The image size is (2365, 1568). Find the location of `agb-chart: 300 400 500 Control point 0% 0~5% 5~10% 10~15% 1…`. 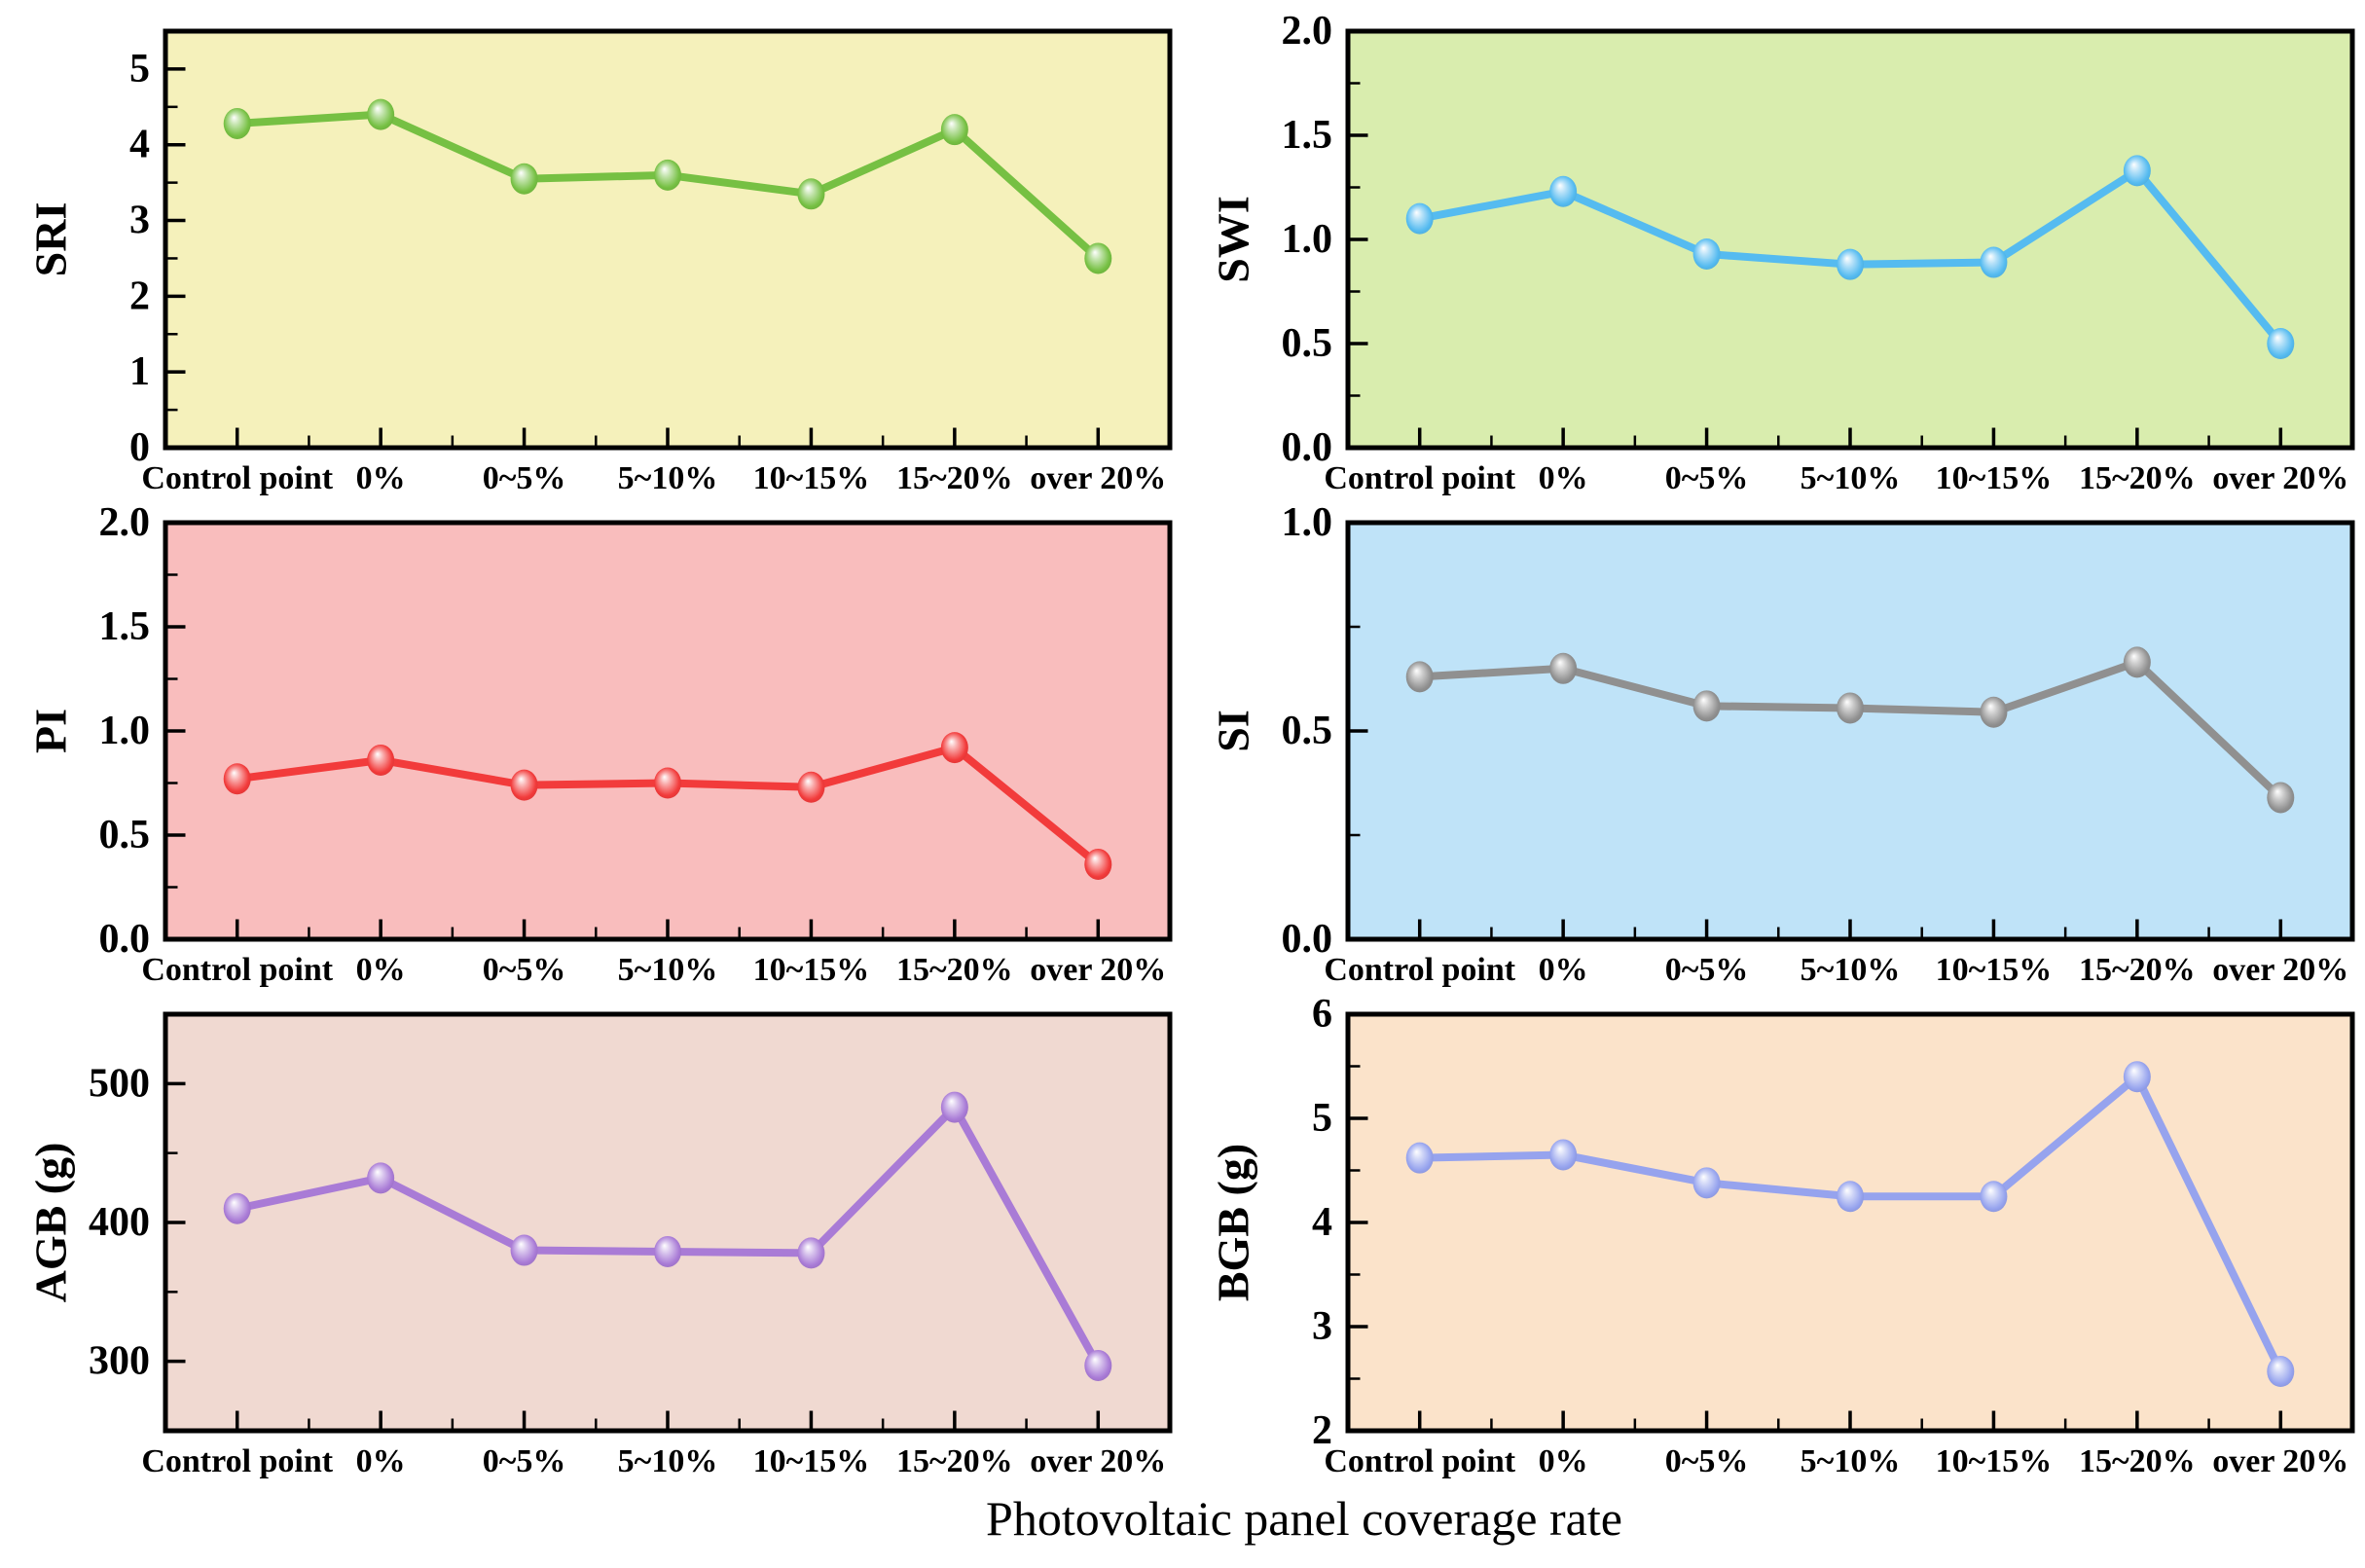

agb-chart: 300 400 500 Control point 0% 0~5% 5~10% 10~15% 1… is located at coordinates (599, 1245).